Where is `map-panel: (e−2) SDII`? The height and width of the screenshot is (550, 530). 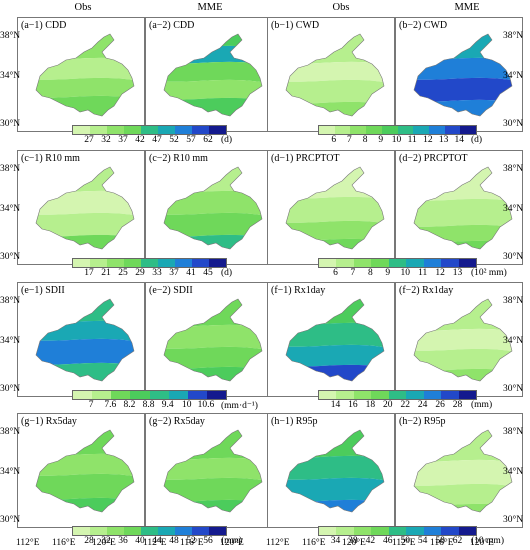 map-panel: (e−2) SDII is located at coordinates (209, 339).